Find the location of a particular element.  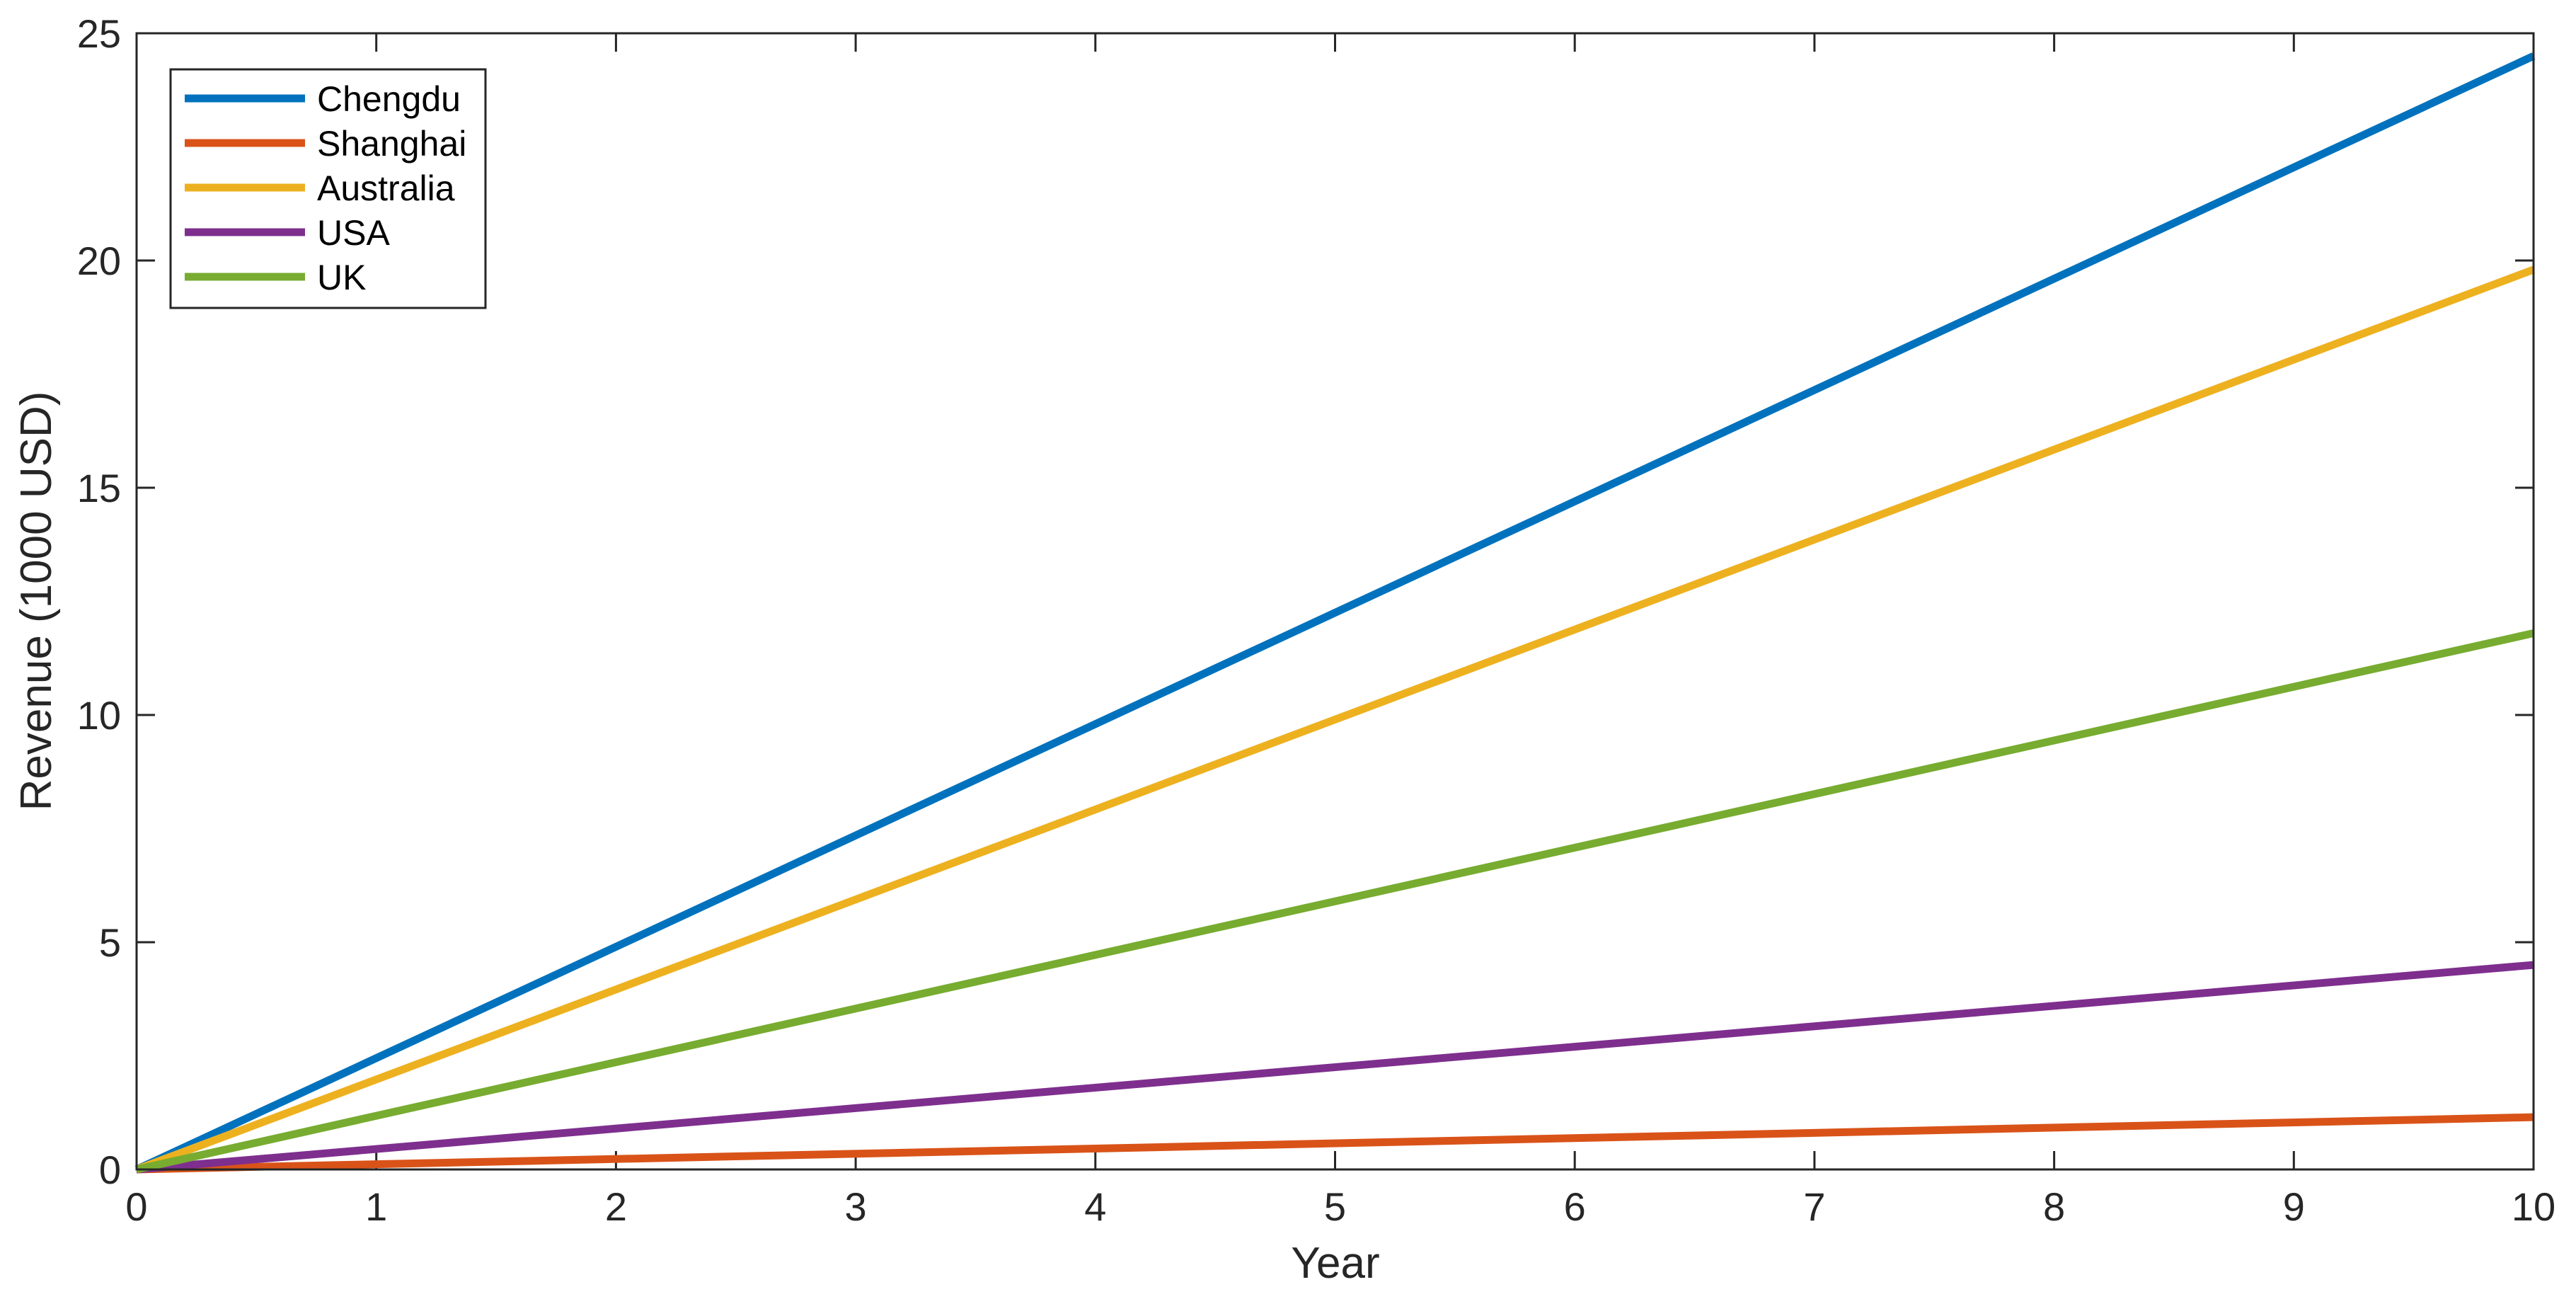

x-tick-label: 0 is located at coordinates (136, 1207).